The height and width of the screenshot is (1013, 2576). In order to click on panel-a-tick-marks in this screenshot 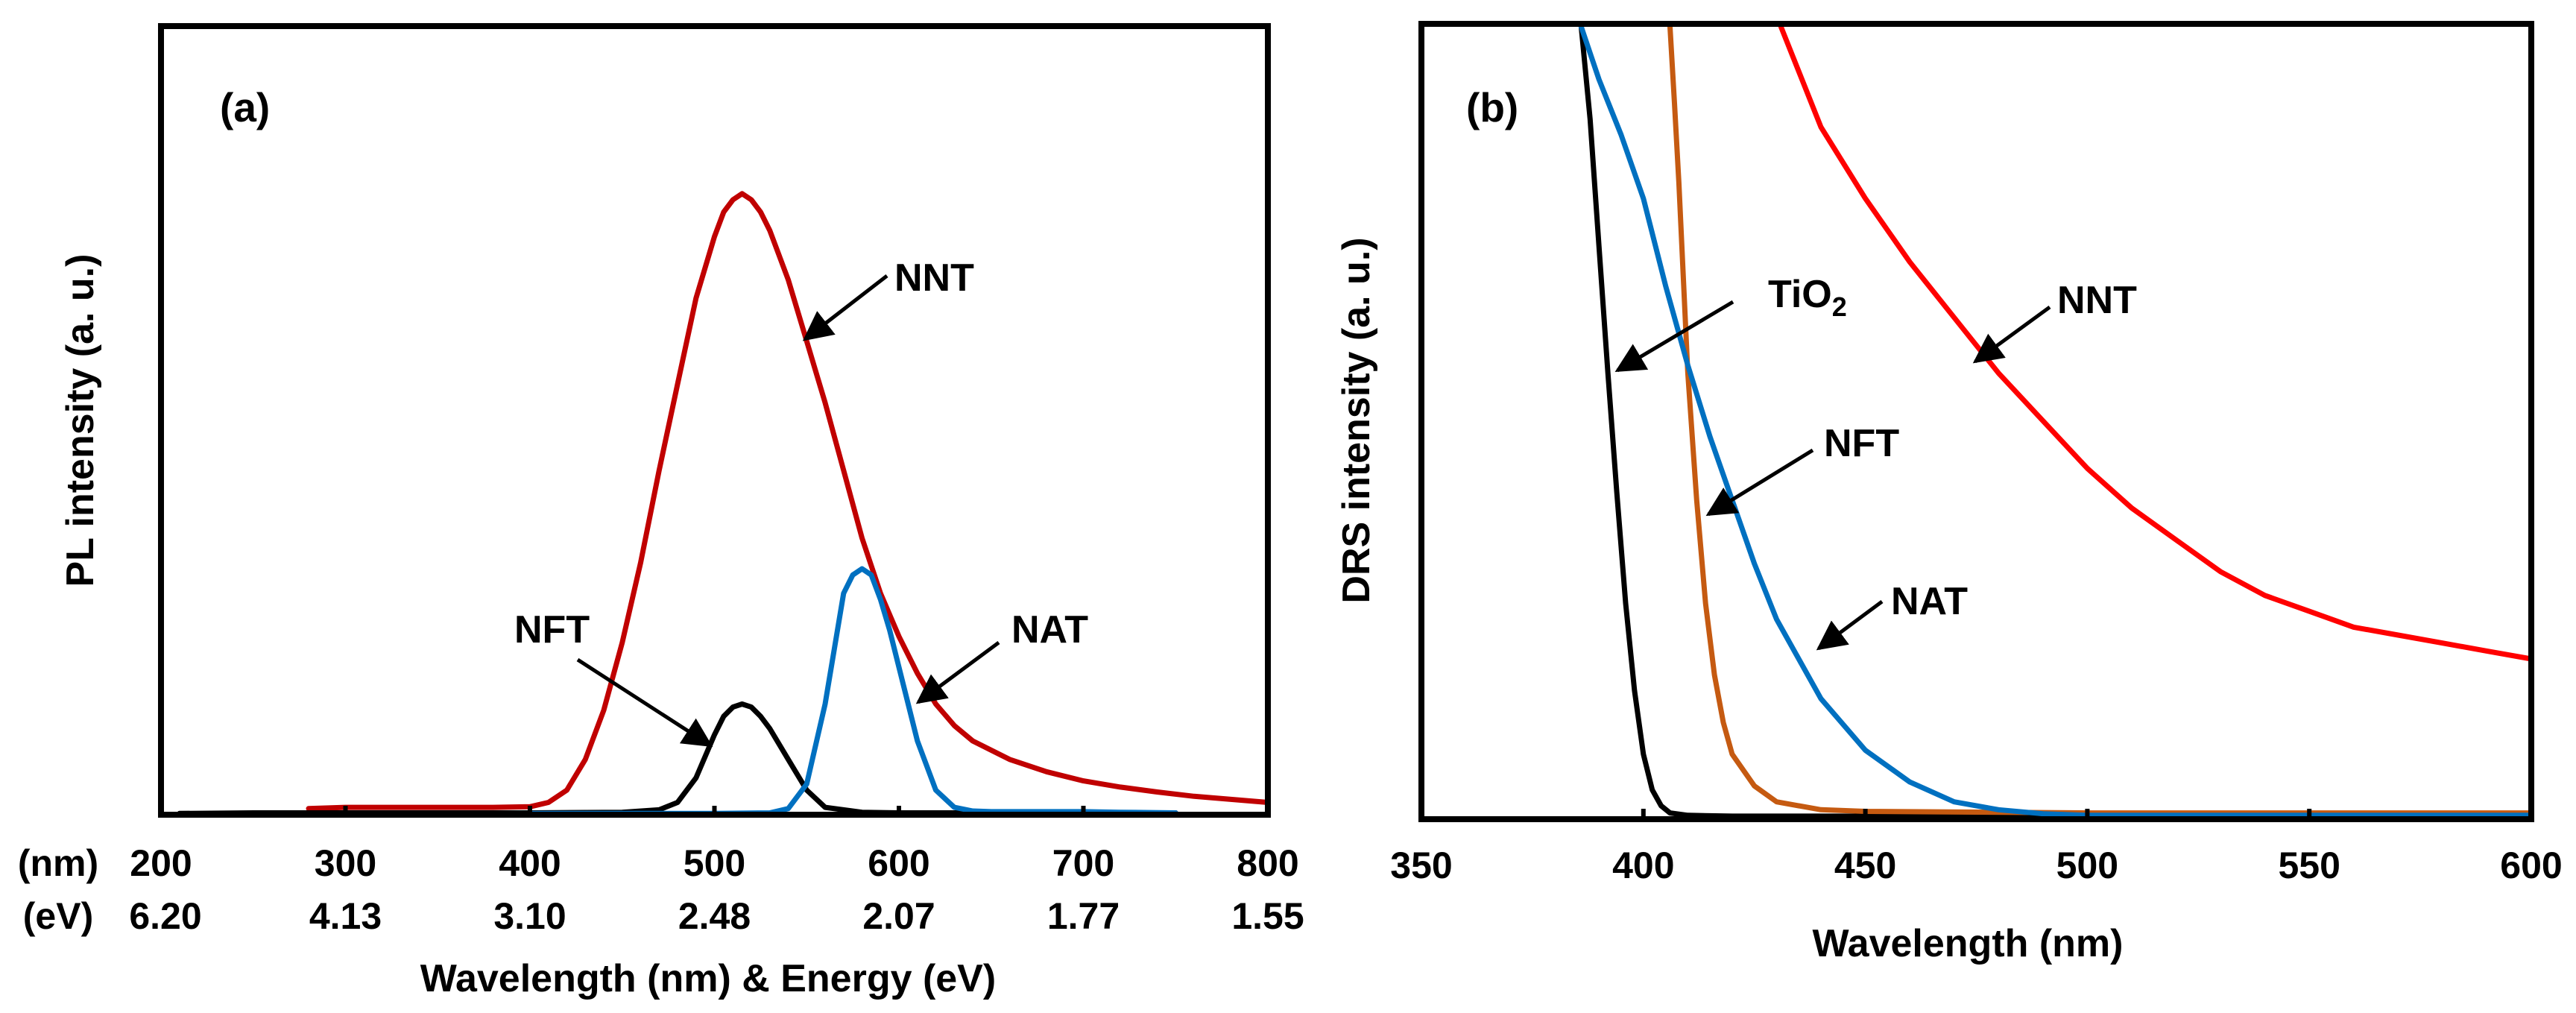, I will do `click(714, 810)`.